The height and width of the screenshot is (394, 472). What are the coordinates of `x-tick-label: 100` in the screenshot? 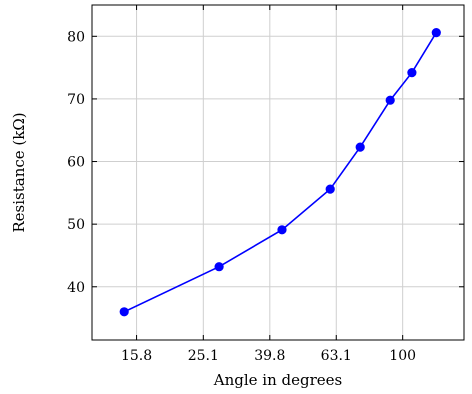 It's located at (402, 356).